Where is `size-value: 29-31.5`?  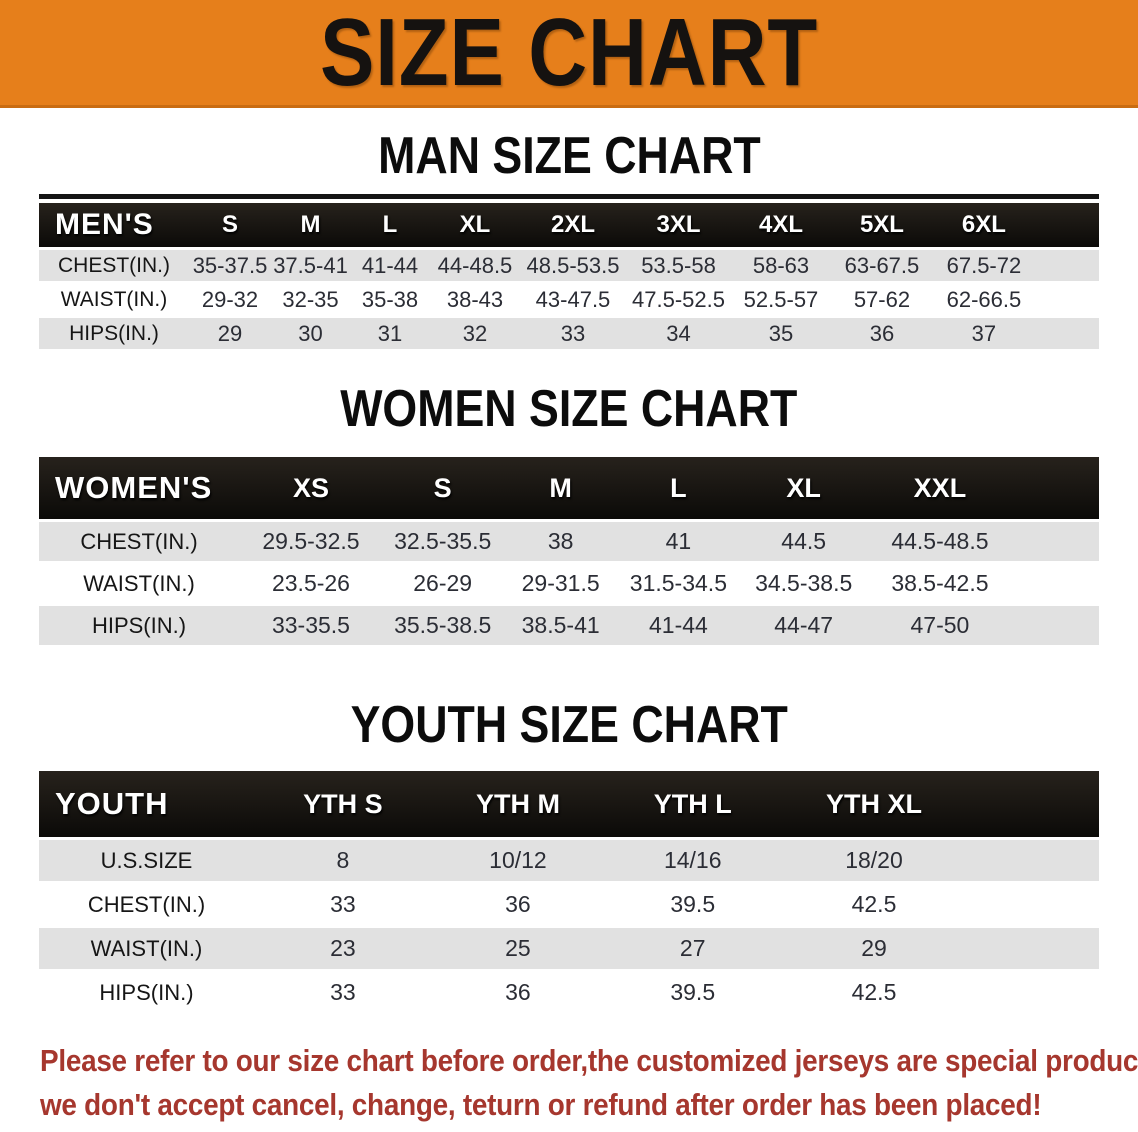 size-value: 29-31.5 is located at coordinates (560, 583).